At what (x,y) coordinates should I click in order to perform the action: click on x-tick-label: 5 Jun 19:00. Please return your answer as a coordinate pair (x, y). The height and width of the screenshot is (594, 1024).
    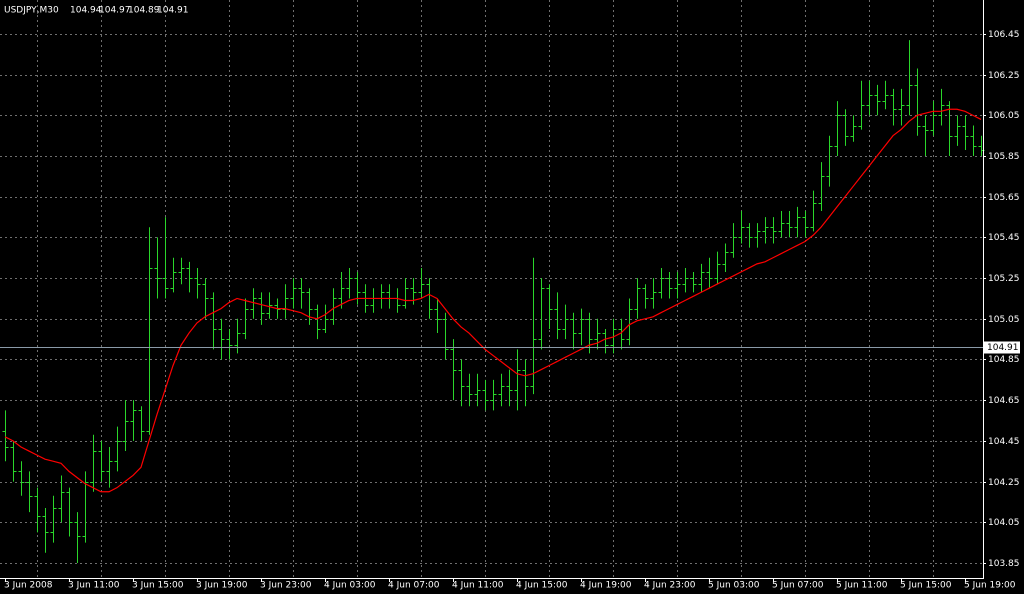
    Looking at the image, I should click on (990, 586).